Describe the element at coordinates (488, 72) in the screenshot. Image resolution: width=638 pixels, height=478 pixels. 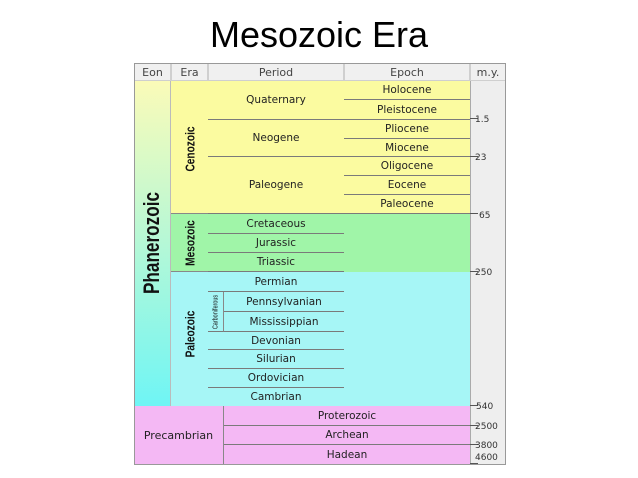
I see `header-my: m.y.` at that location.